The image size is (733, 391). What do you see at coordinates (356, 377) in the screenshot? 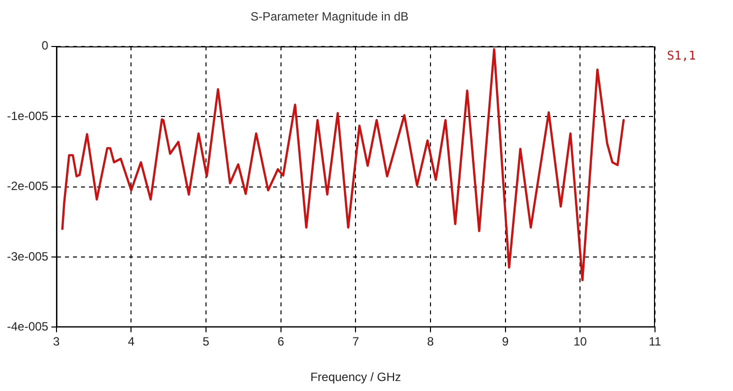
I see `x-axis-title: Frequency / GHz` at bounding box center [356, 377].